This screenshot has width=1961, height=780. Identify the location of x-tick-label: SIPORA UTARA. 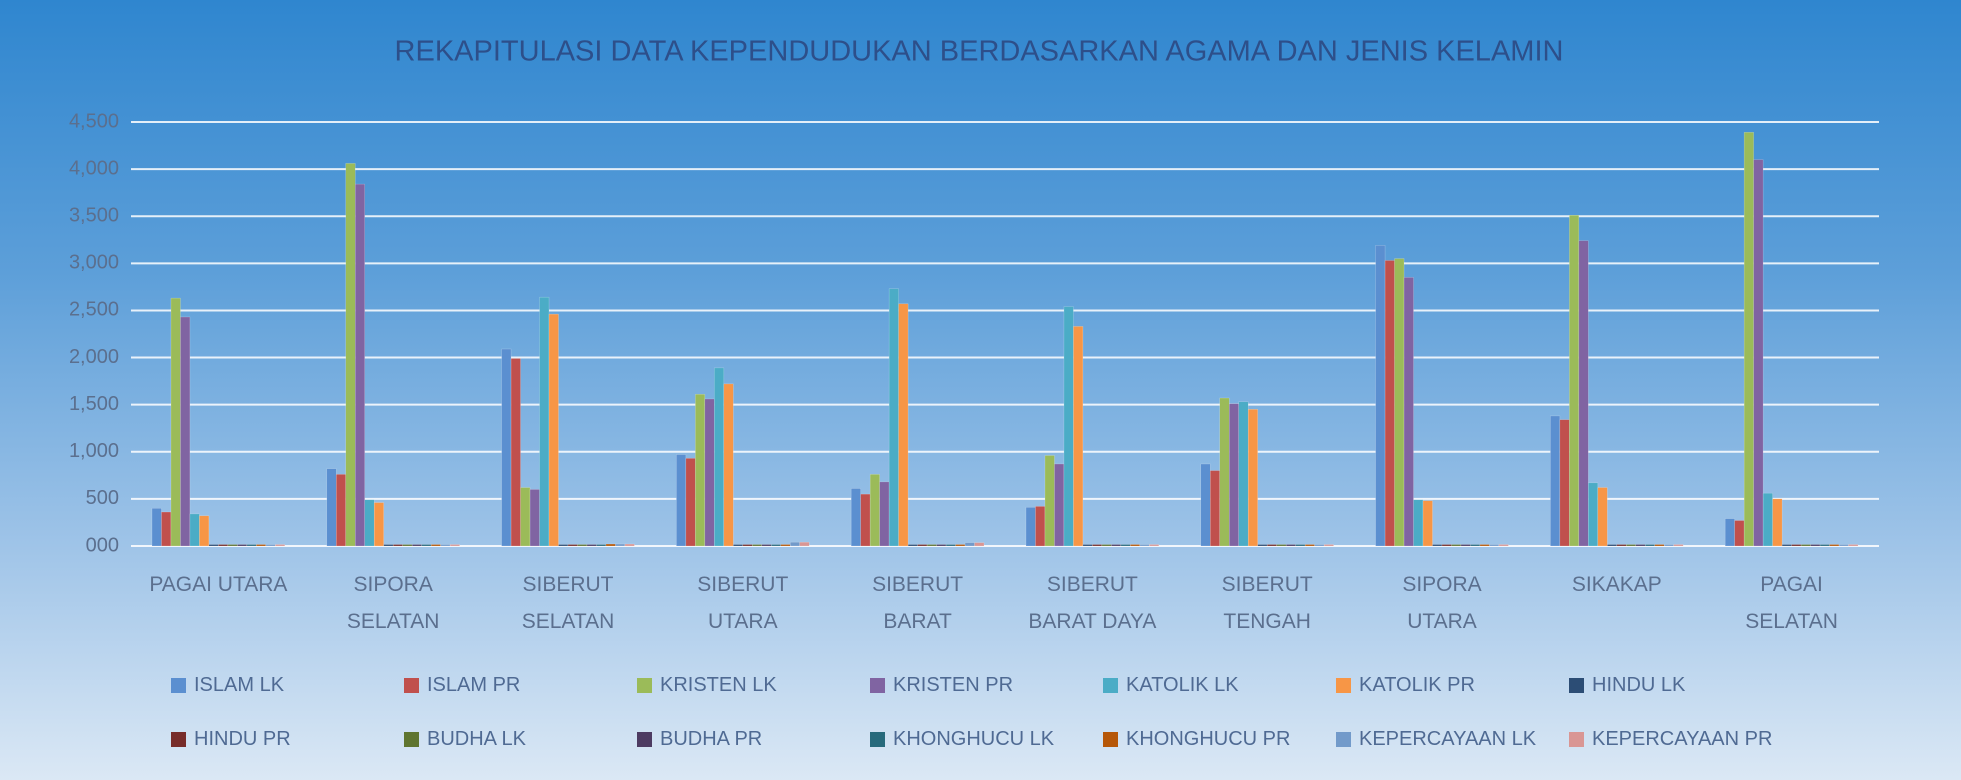
(1442, 603).